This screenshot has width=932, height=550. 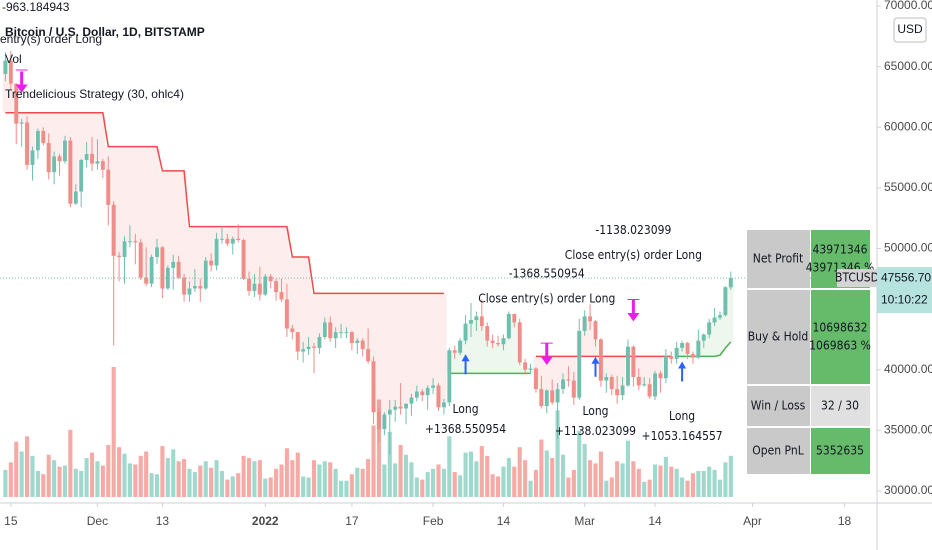 I want to click on volume-label: Vol, so click(x=13, y=59).